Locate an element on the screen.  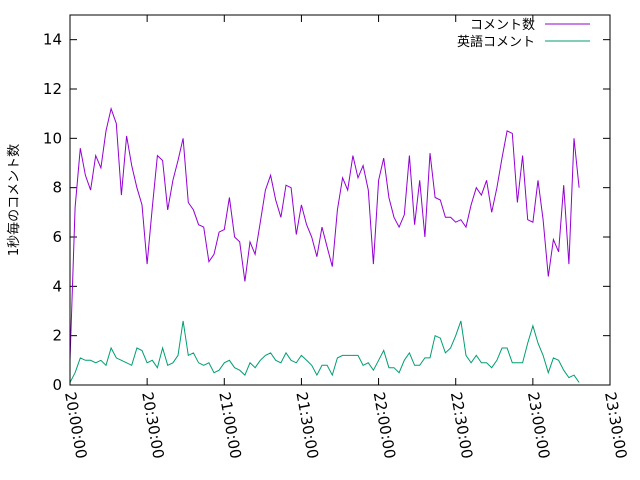
y-tick-label: 12 is located at coordinates (52, 89).